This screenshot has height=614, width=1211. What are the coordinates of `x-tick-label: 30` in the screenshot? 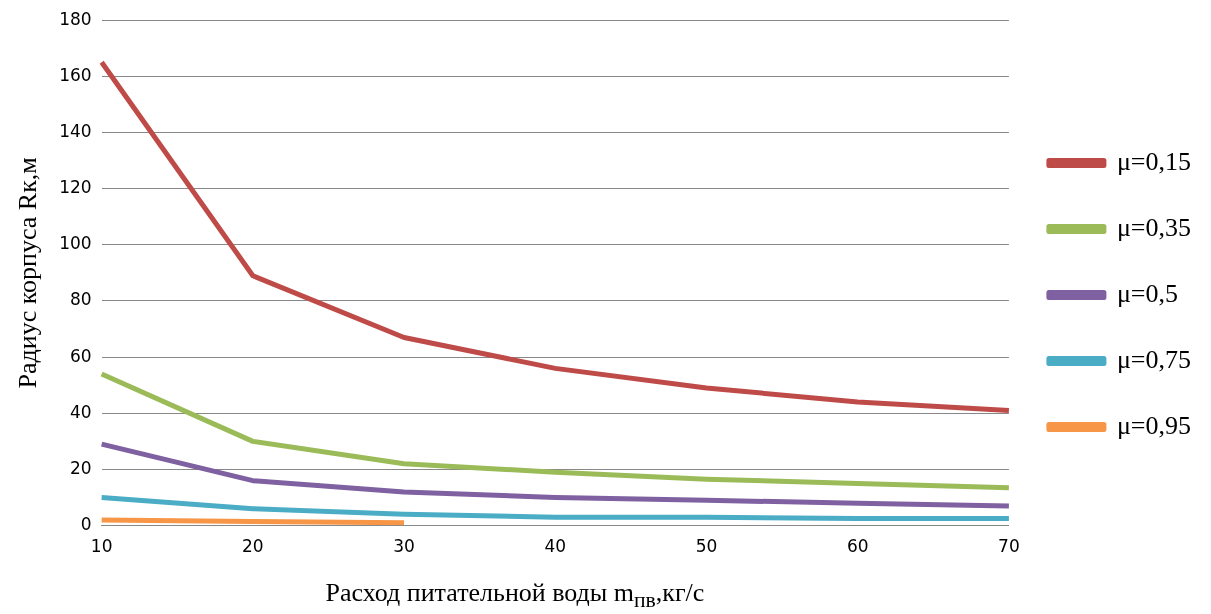 It's located at (404, 546).